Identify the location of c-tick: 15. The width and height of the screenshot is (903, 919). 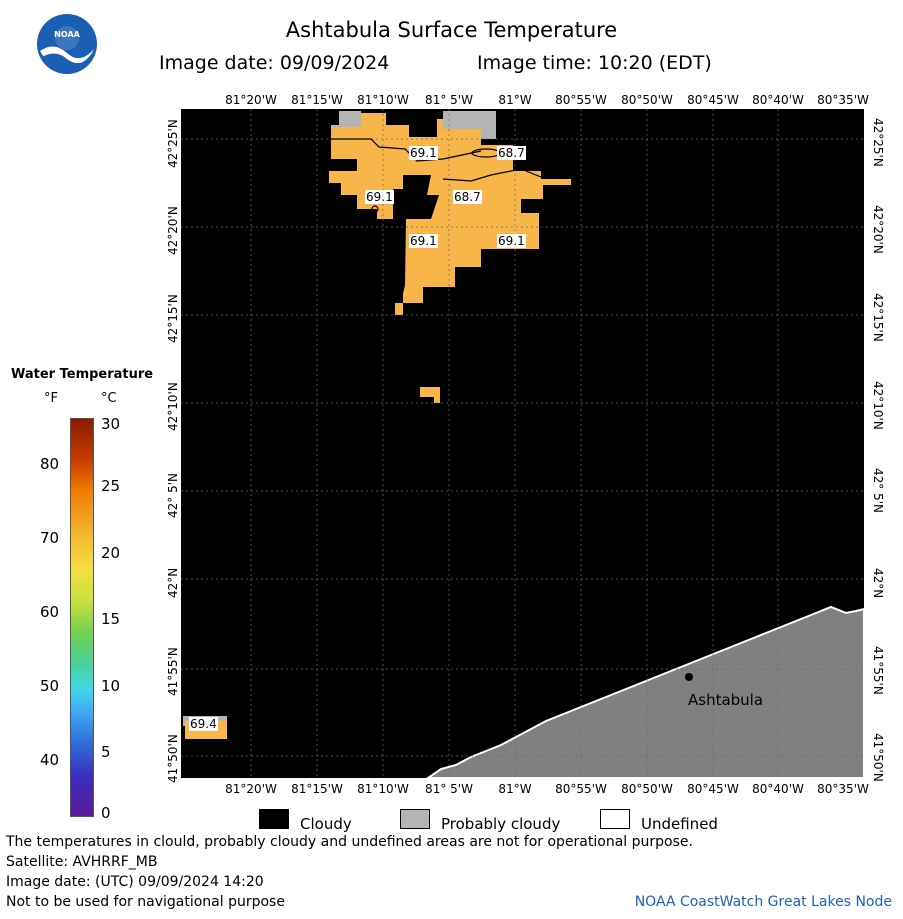
(111, 619).